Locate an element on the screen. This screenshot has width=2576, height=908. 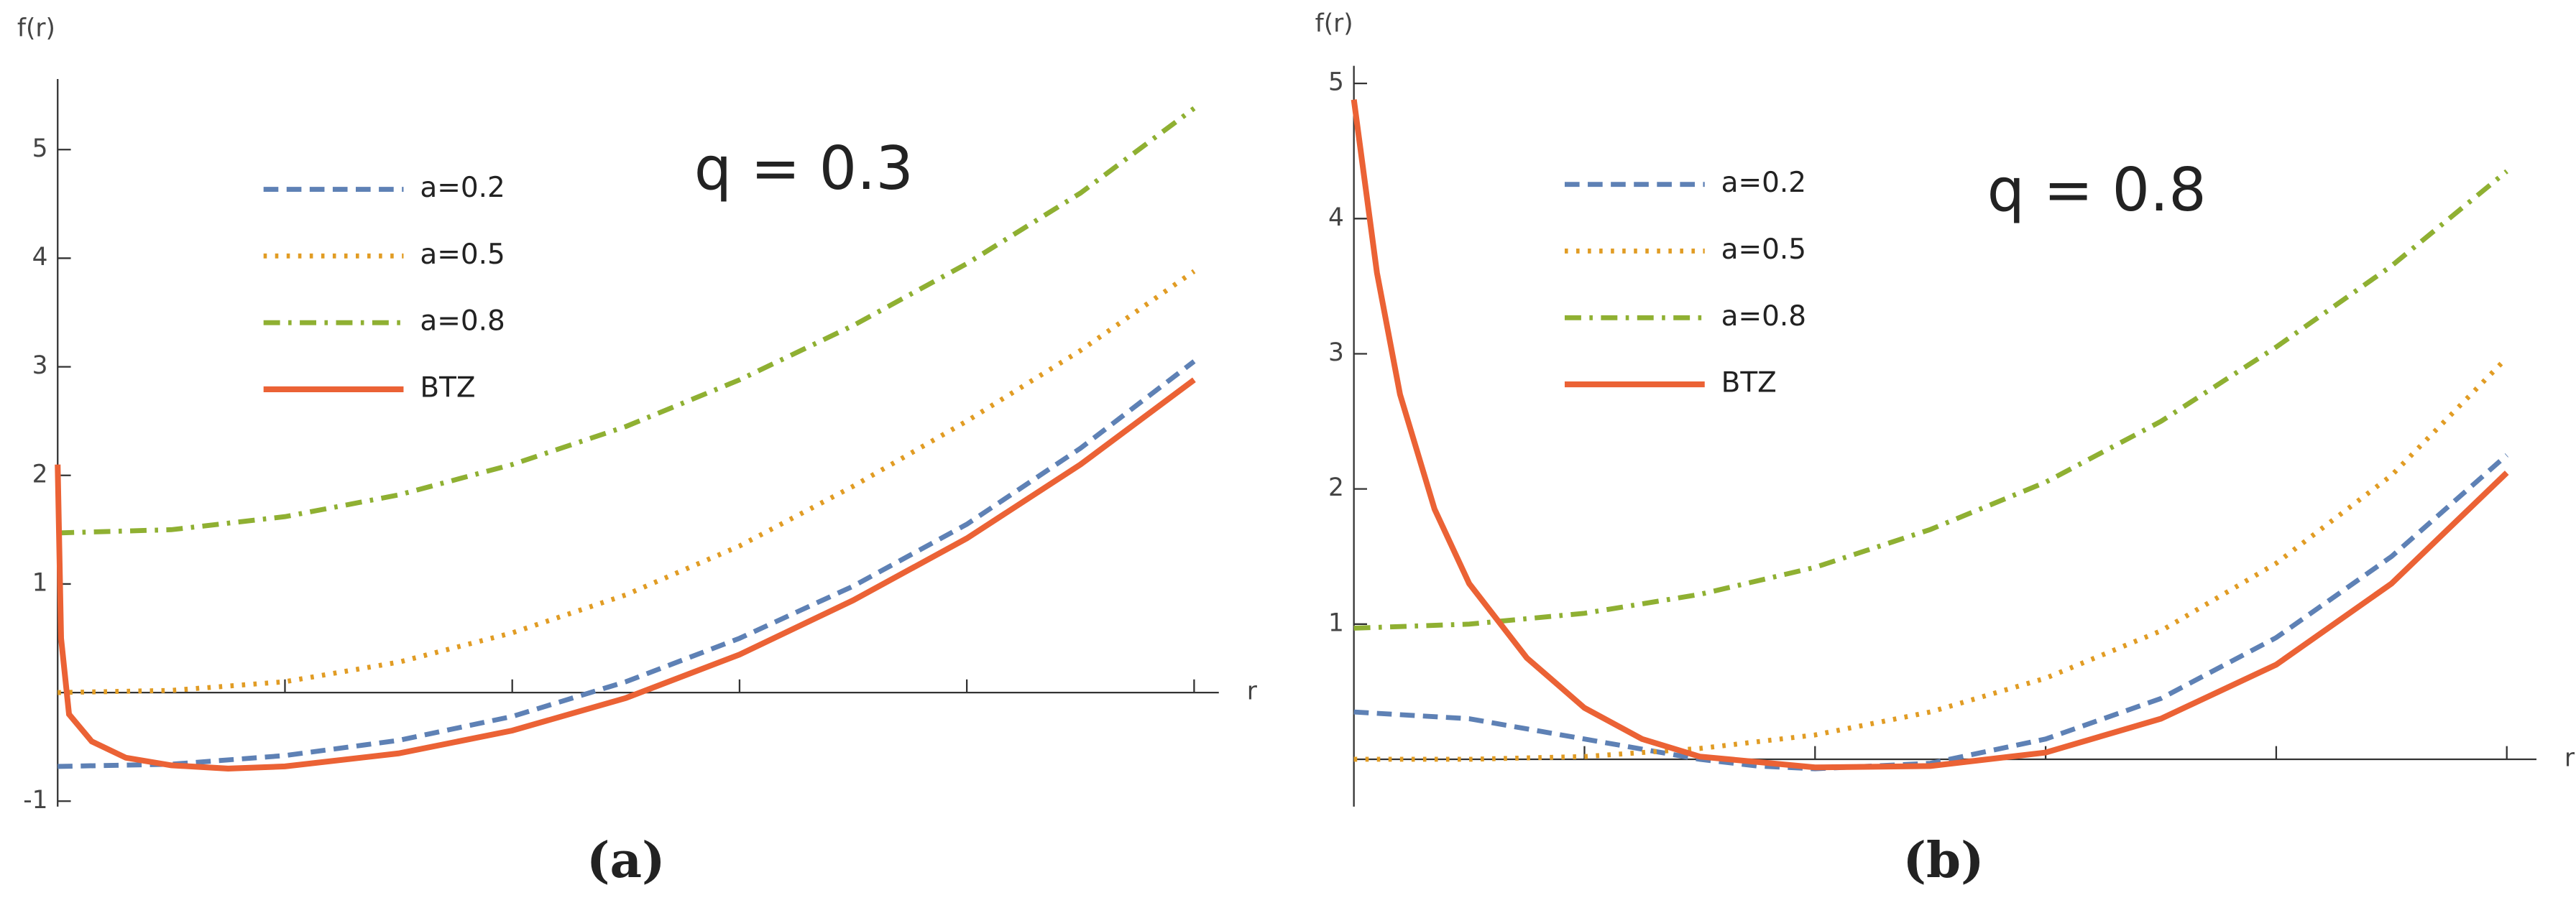
y-tick-label: -1 is located at coordinates (35, 800).